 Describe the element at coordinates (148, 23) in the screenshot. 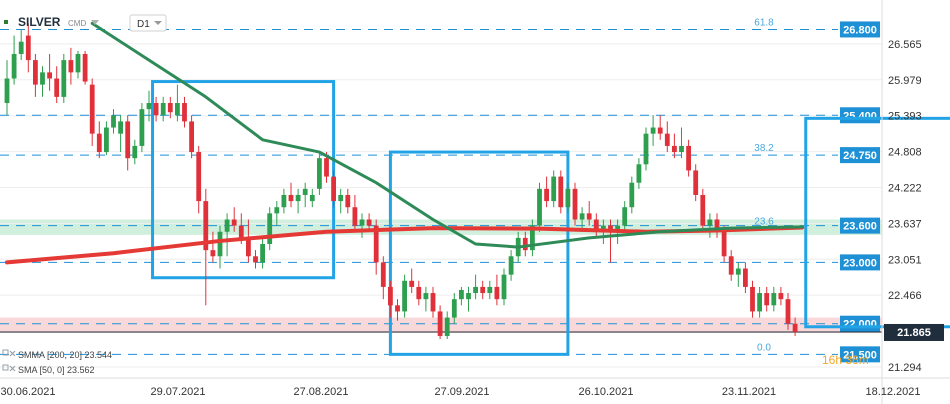

I see `timeframe-select` at that location.